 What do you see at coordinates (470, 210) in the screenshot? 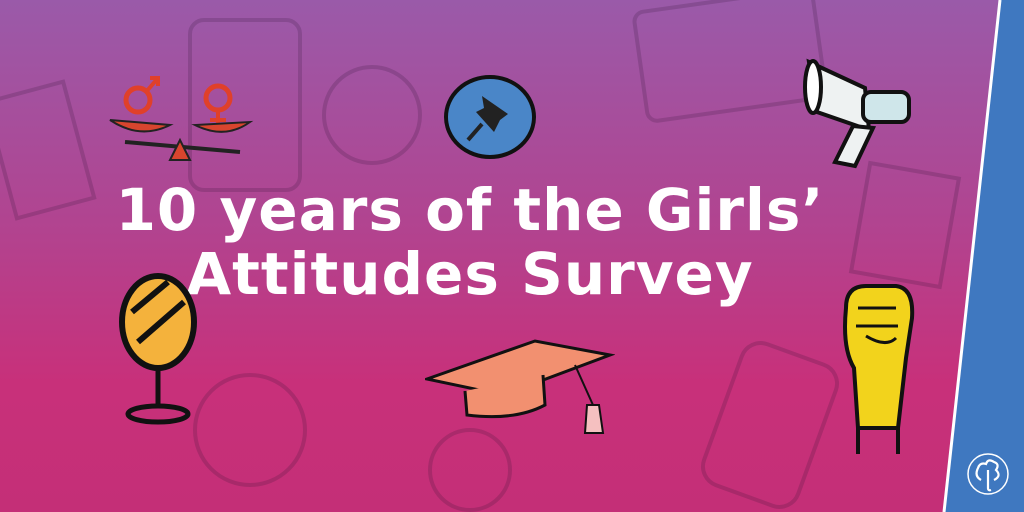
I see `headline-line-1: 10 years of the Girls’` at bounding box center [470, 210].